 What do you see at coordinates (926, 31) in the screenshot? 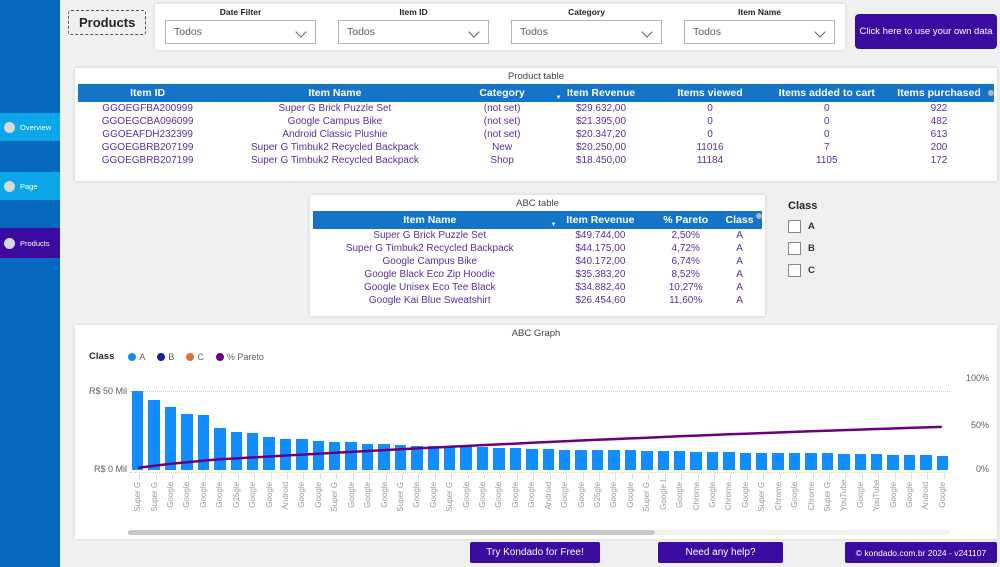
I see `use-own-data-button: Click here to use your own data` at bounding box center [926, 31].